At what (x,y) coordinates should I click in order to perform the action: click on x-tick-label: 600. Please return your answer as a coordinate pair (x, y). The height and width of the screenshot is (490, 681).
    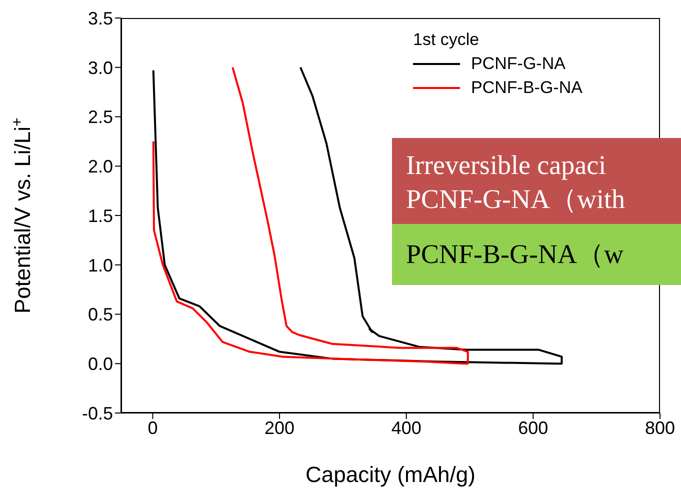
    Looking at the image, I should click on (533, 428).